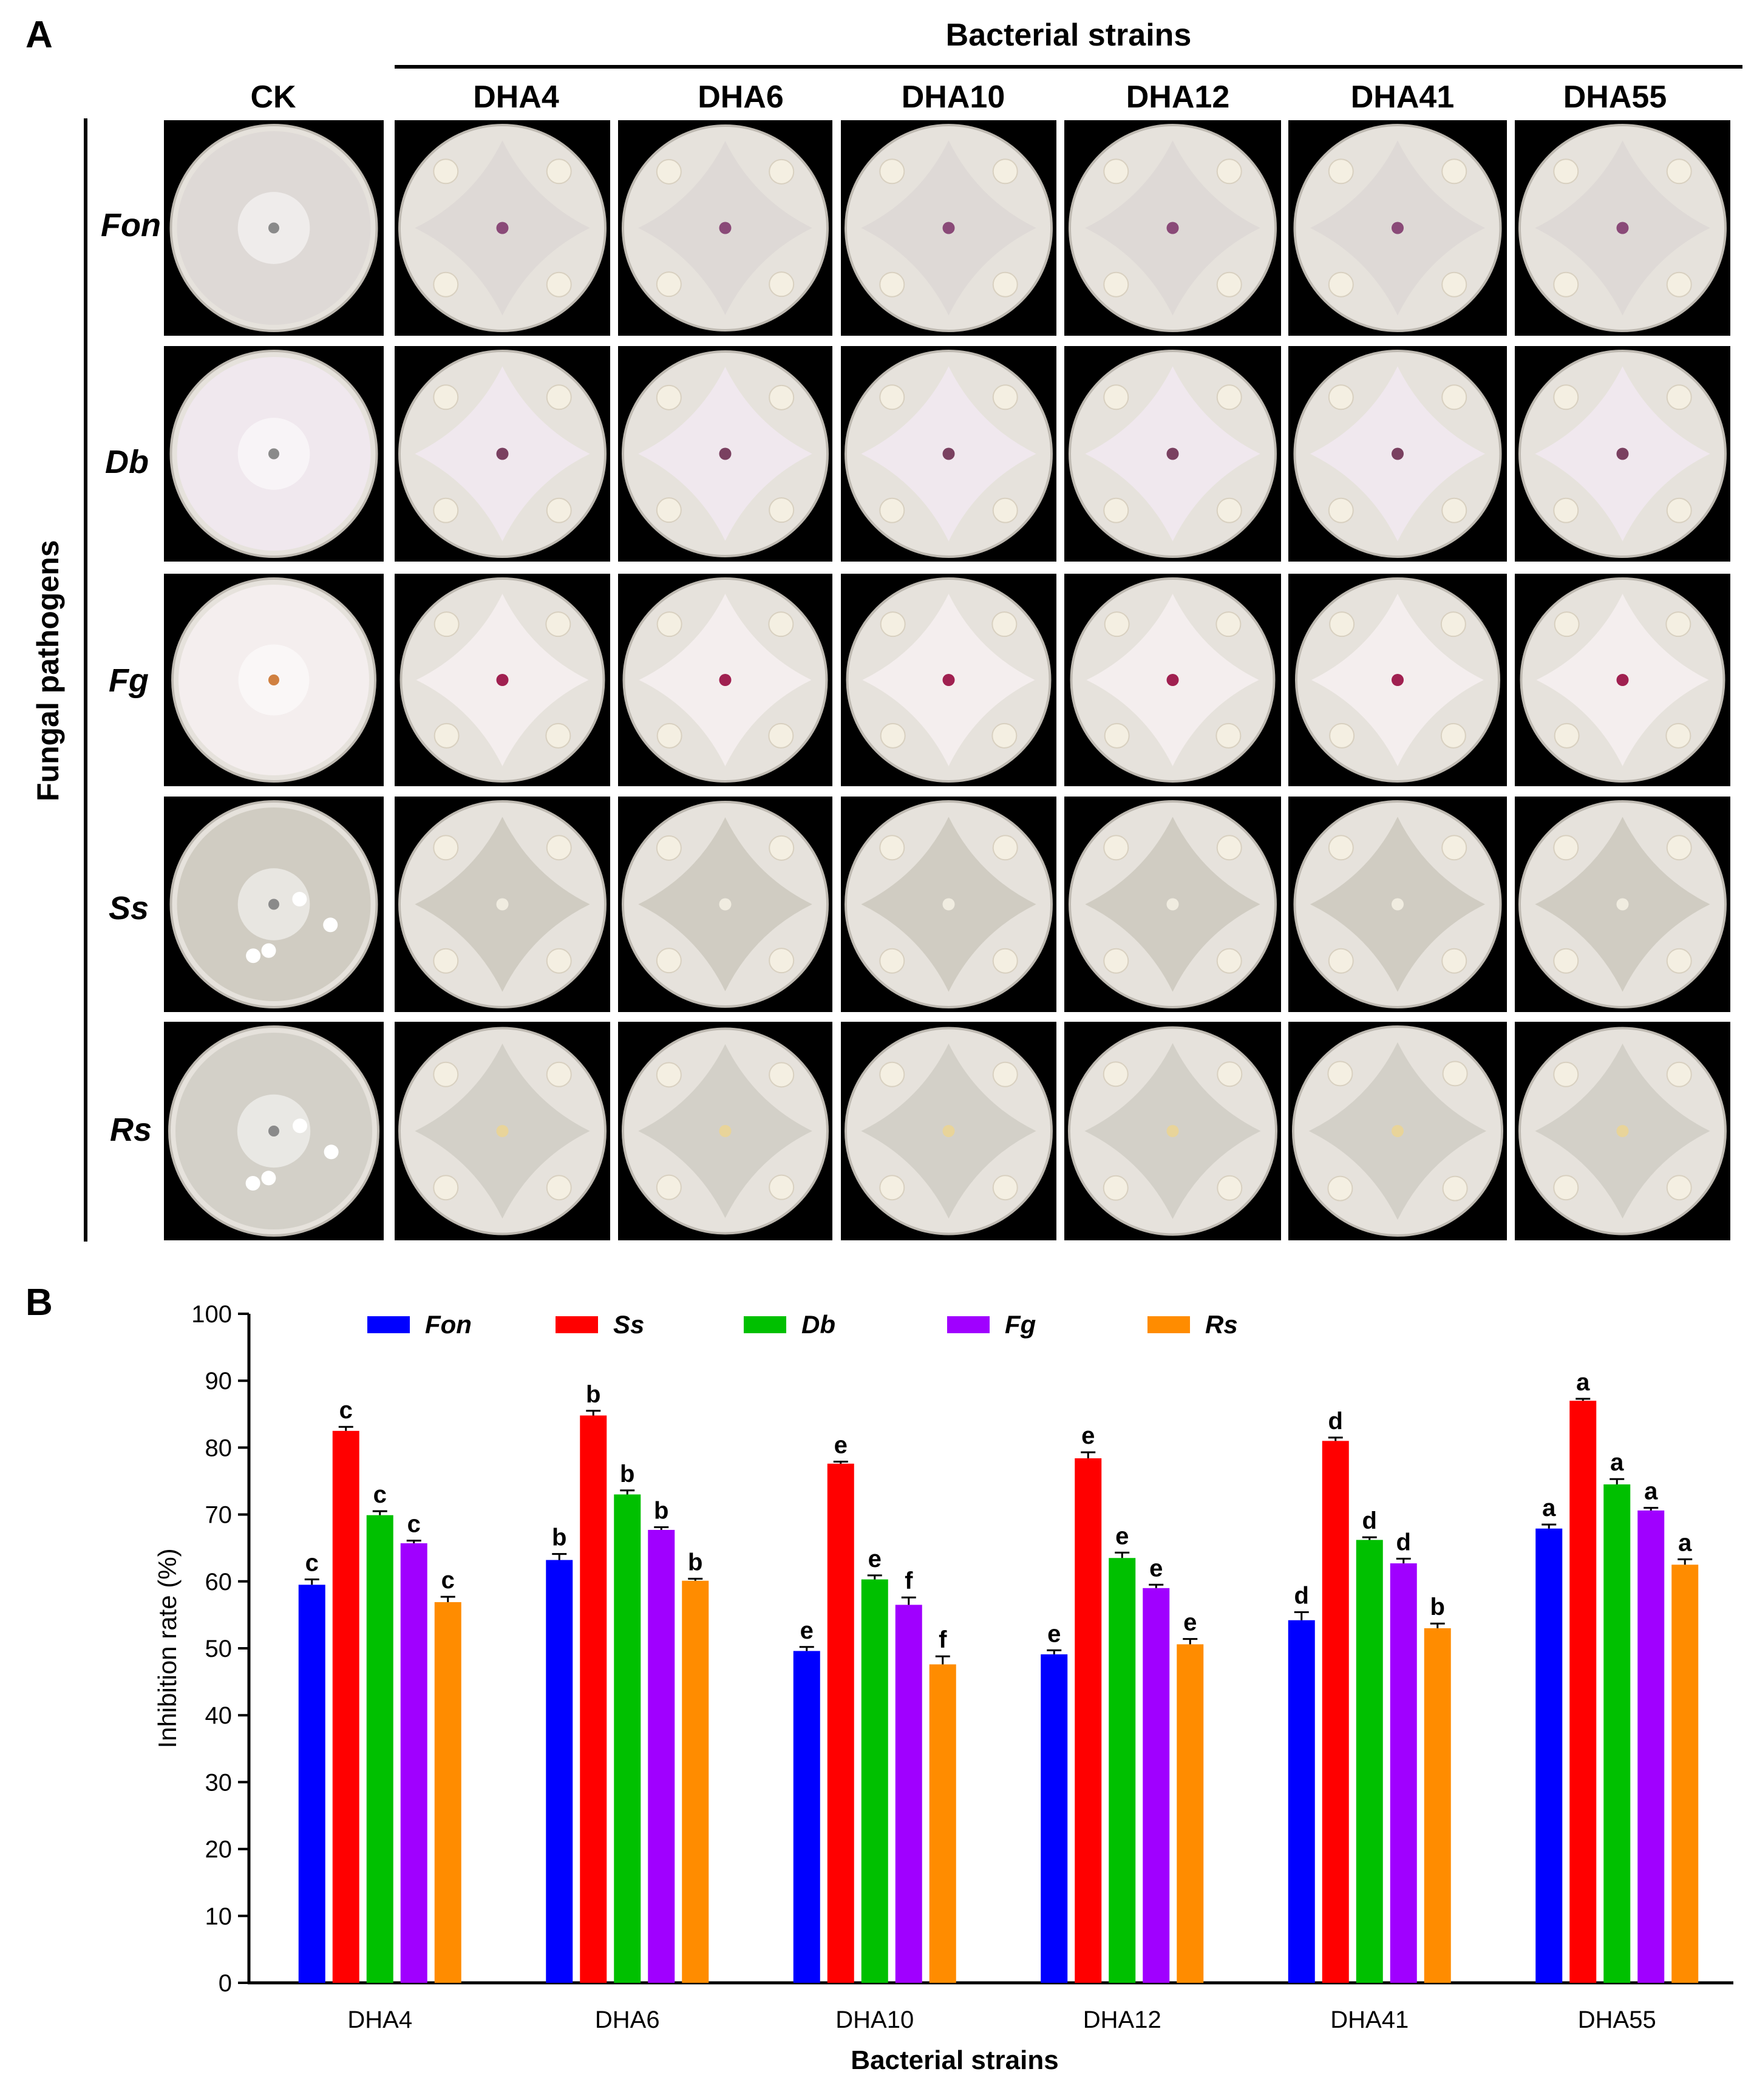 This screenshot has width=1754, height=2100. What do you see at coordinates (1221, 1324) in the screenshot?
I see `legend-label-rs: Rs` at bounding box center [1221, 1324].